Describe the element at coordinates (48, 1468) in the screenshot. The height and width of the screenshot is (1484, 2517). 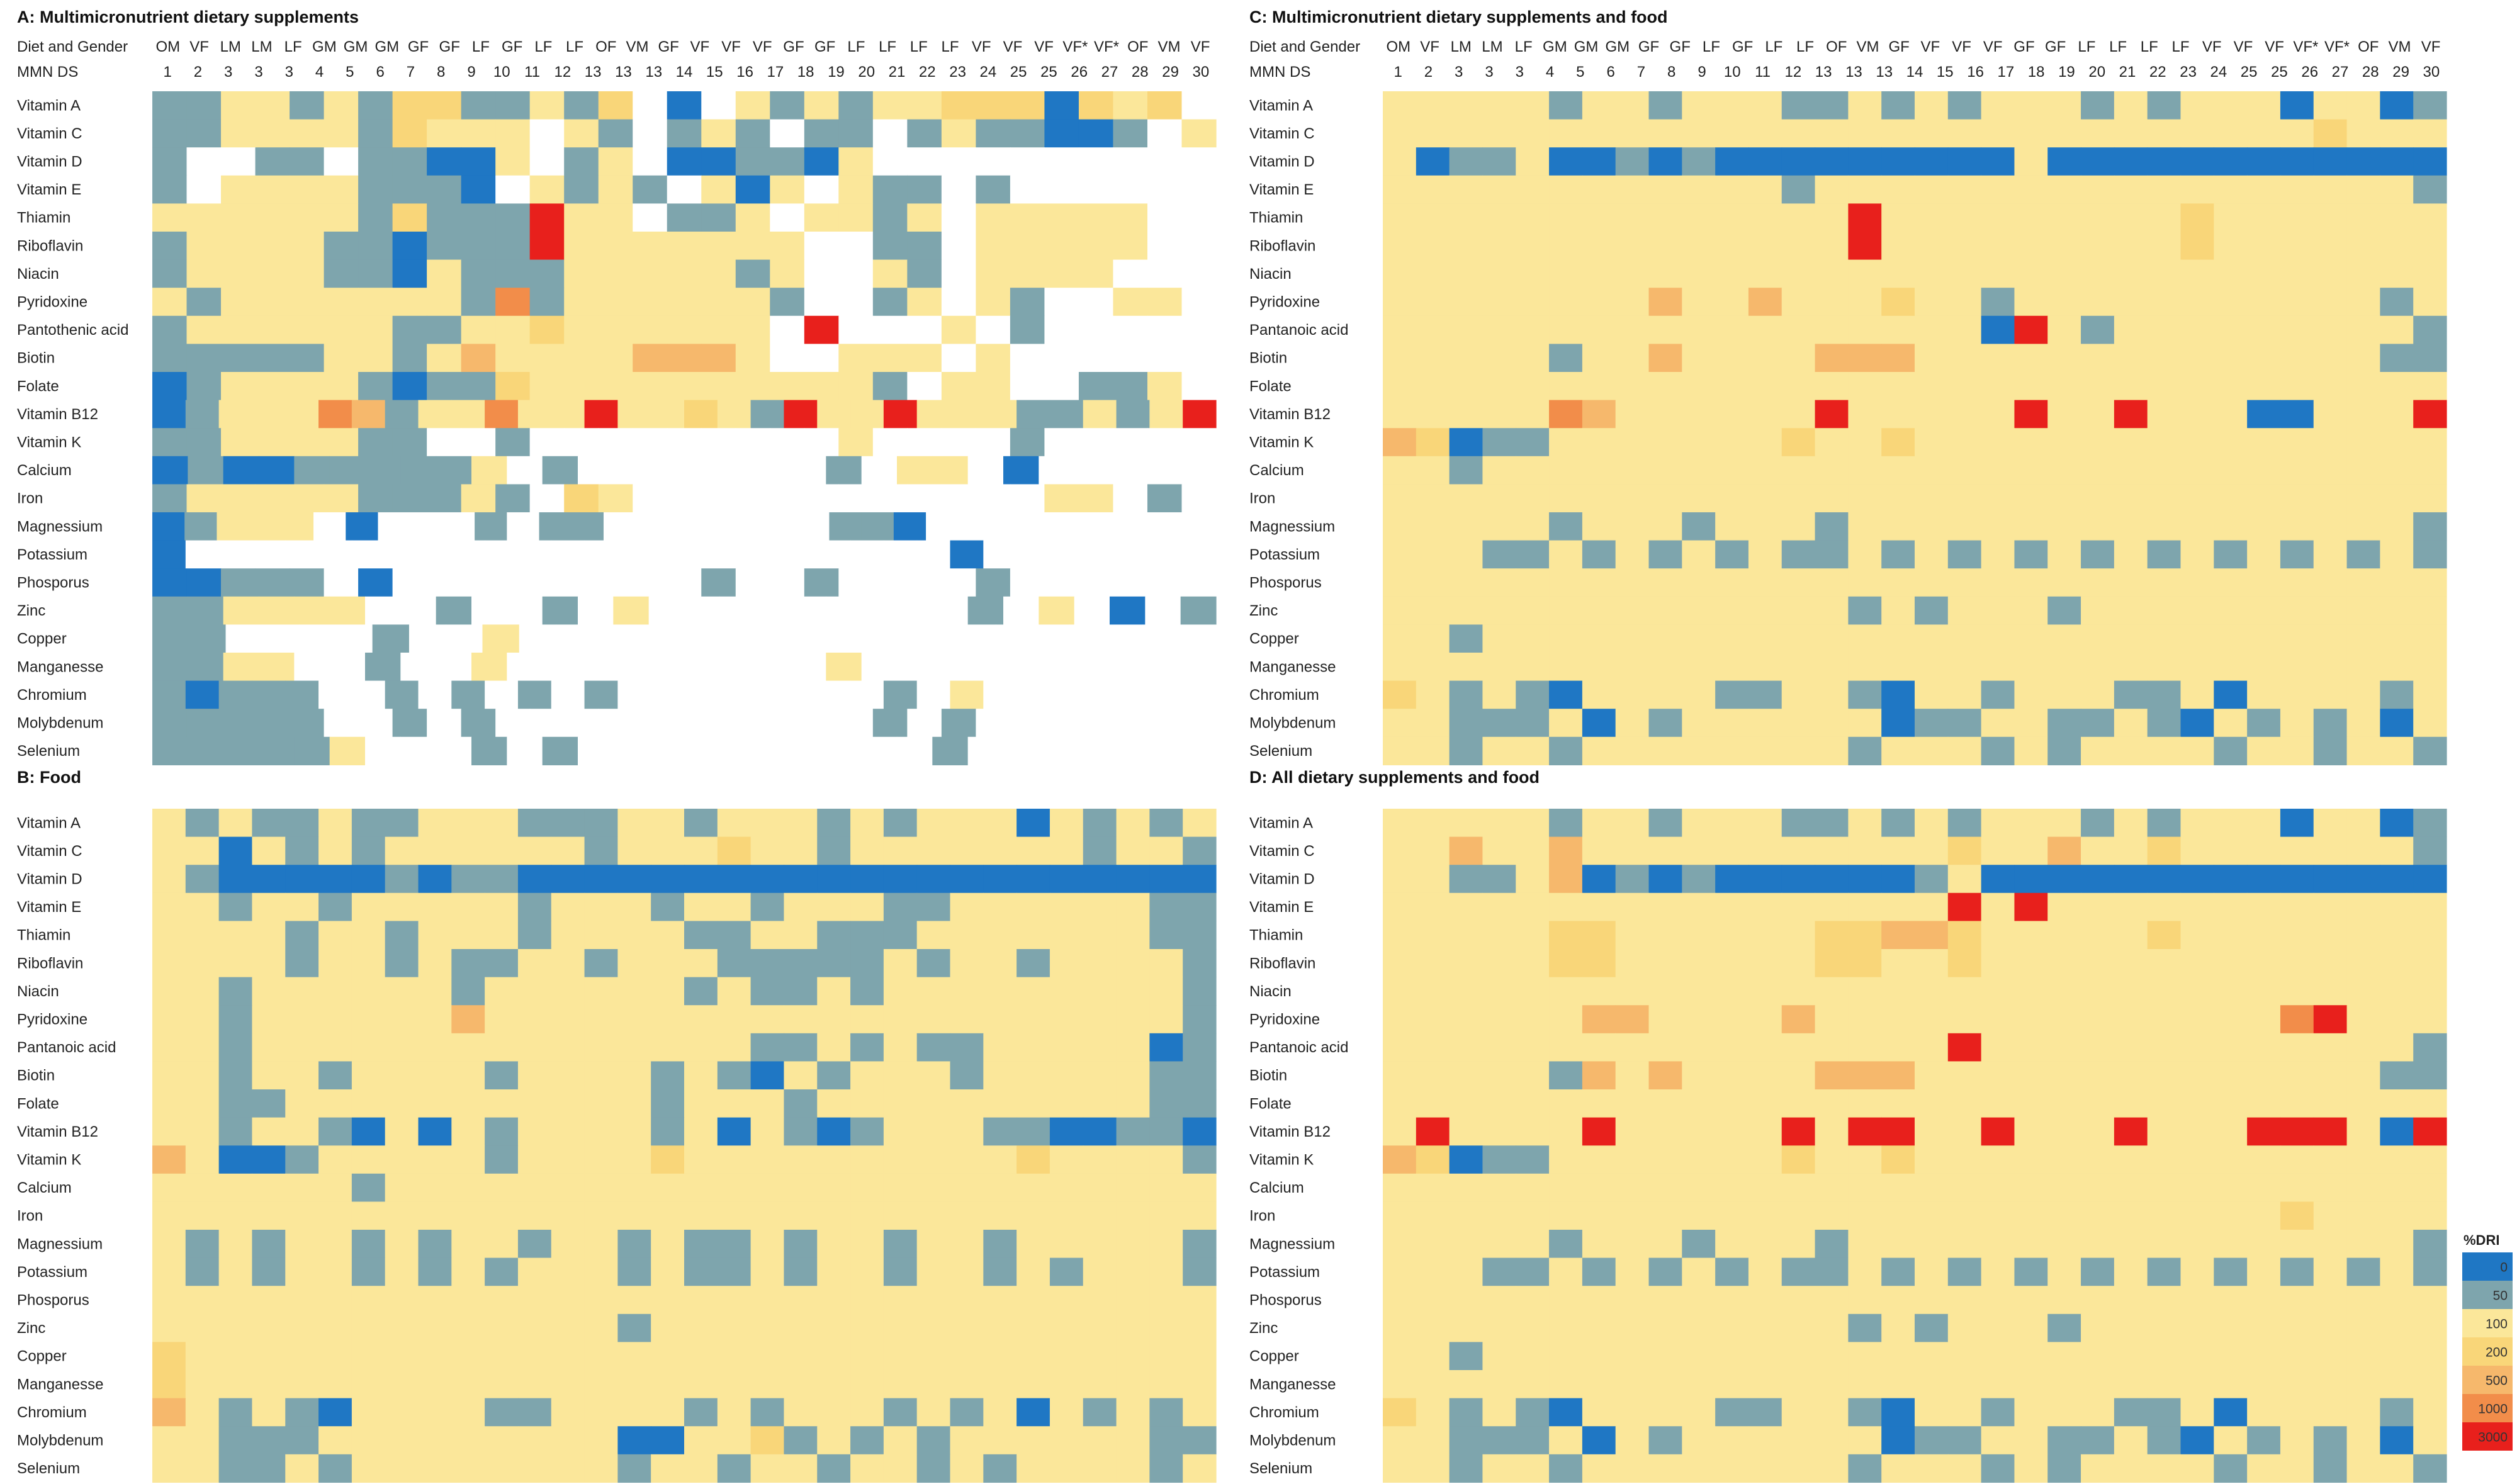
I see `row-label-B: Selenium` at that location.